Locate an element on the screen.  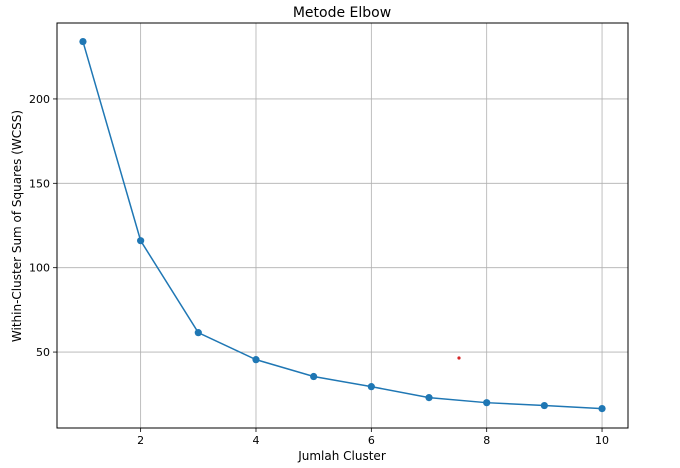
y-tick-label: 200 is located at coordinates (39, 99).